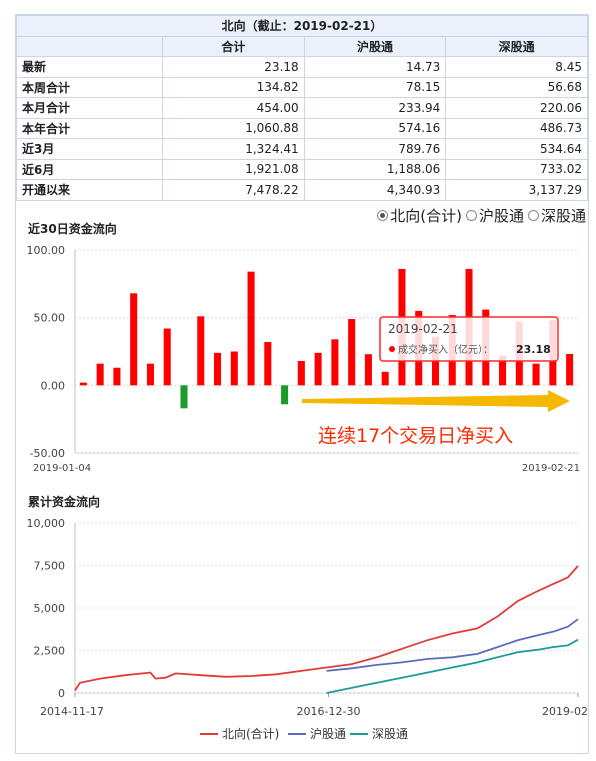 The height and width of the screenshot is (761, 596). What do you see at coordinates (53, 385) in the screenshot?
I see `y-tick-label: 0.00` at bounding box center [53, 385].